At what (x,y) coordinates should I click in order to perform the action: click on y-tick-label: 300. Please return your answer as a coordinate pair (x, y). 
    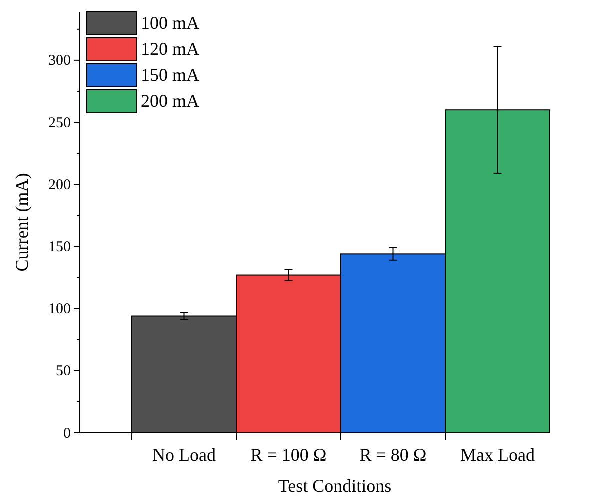
    Looking at the image, I should click on (59, 61).